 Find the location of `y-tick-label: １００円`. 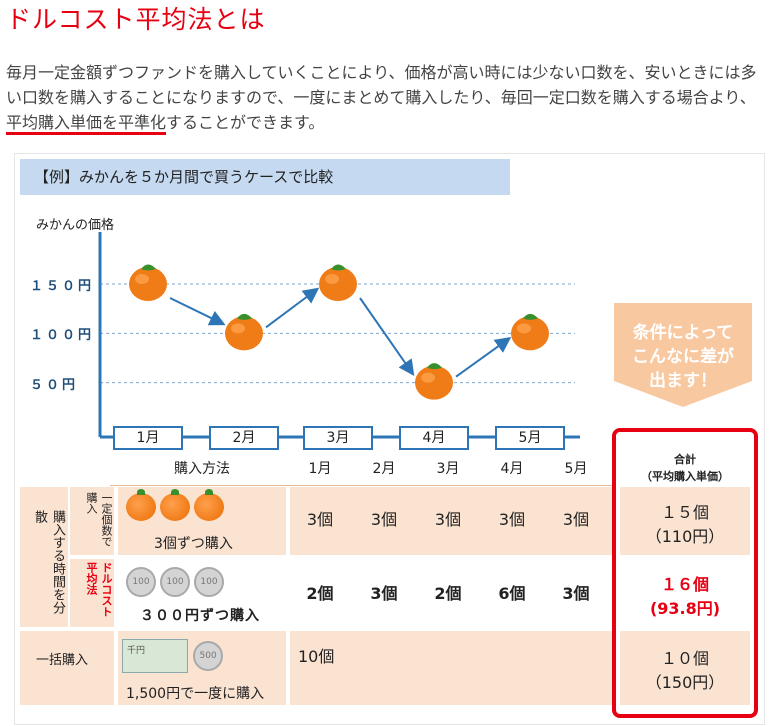

y-tick-label: １００円 is located at coordinates (62, 336).